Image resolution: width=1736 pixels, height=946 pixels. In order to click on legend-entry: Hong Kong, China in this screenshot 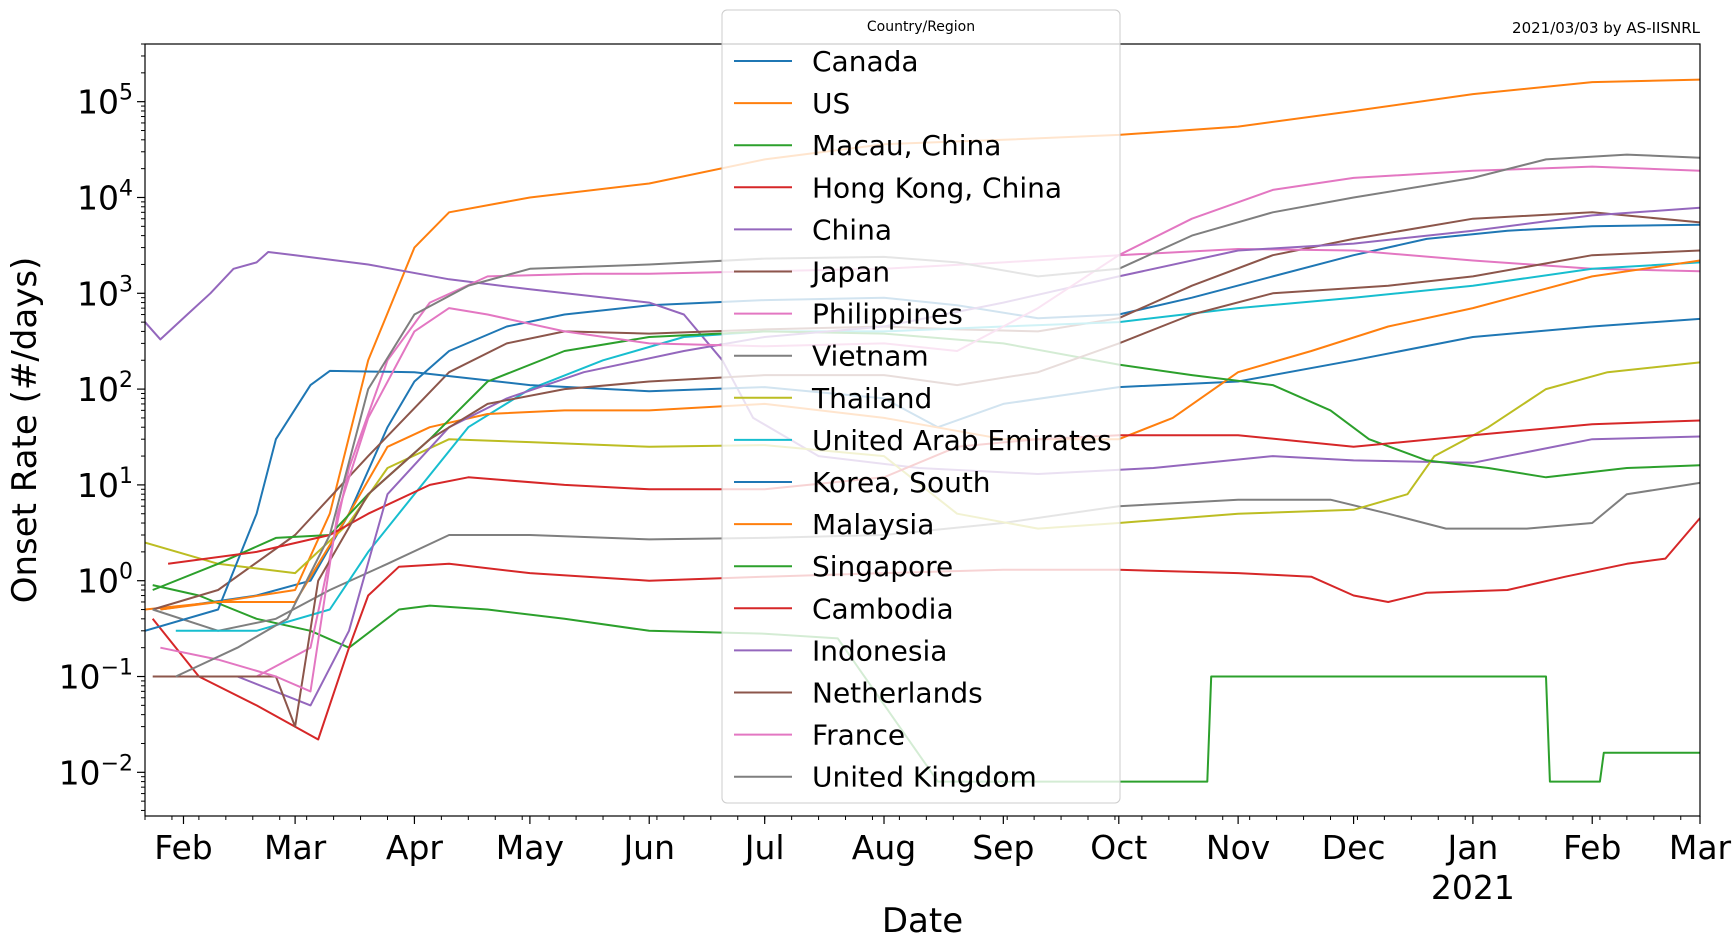, I will do `click(937, 187)`.